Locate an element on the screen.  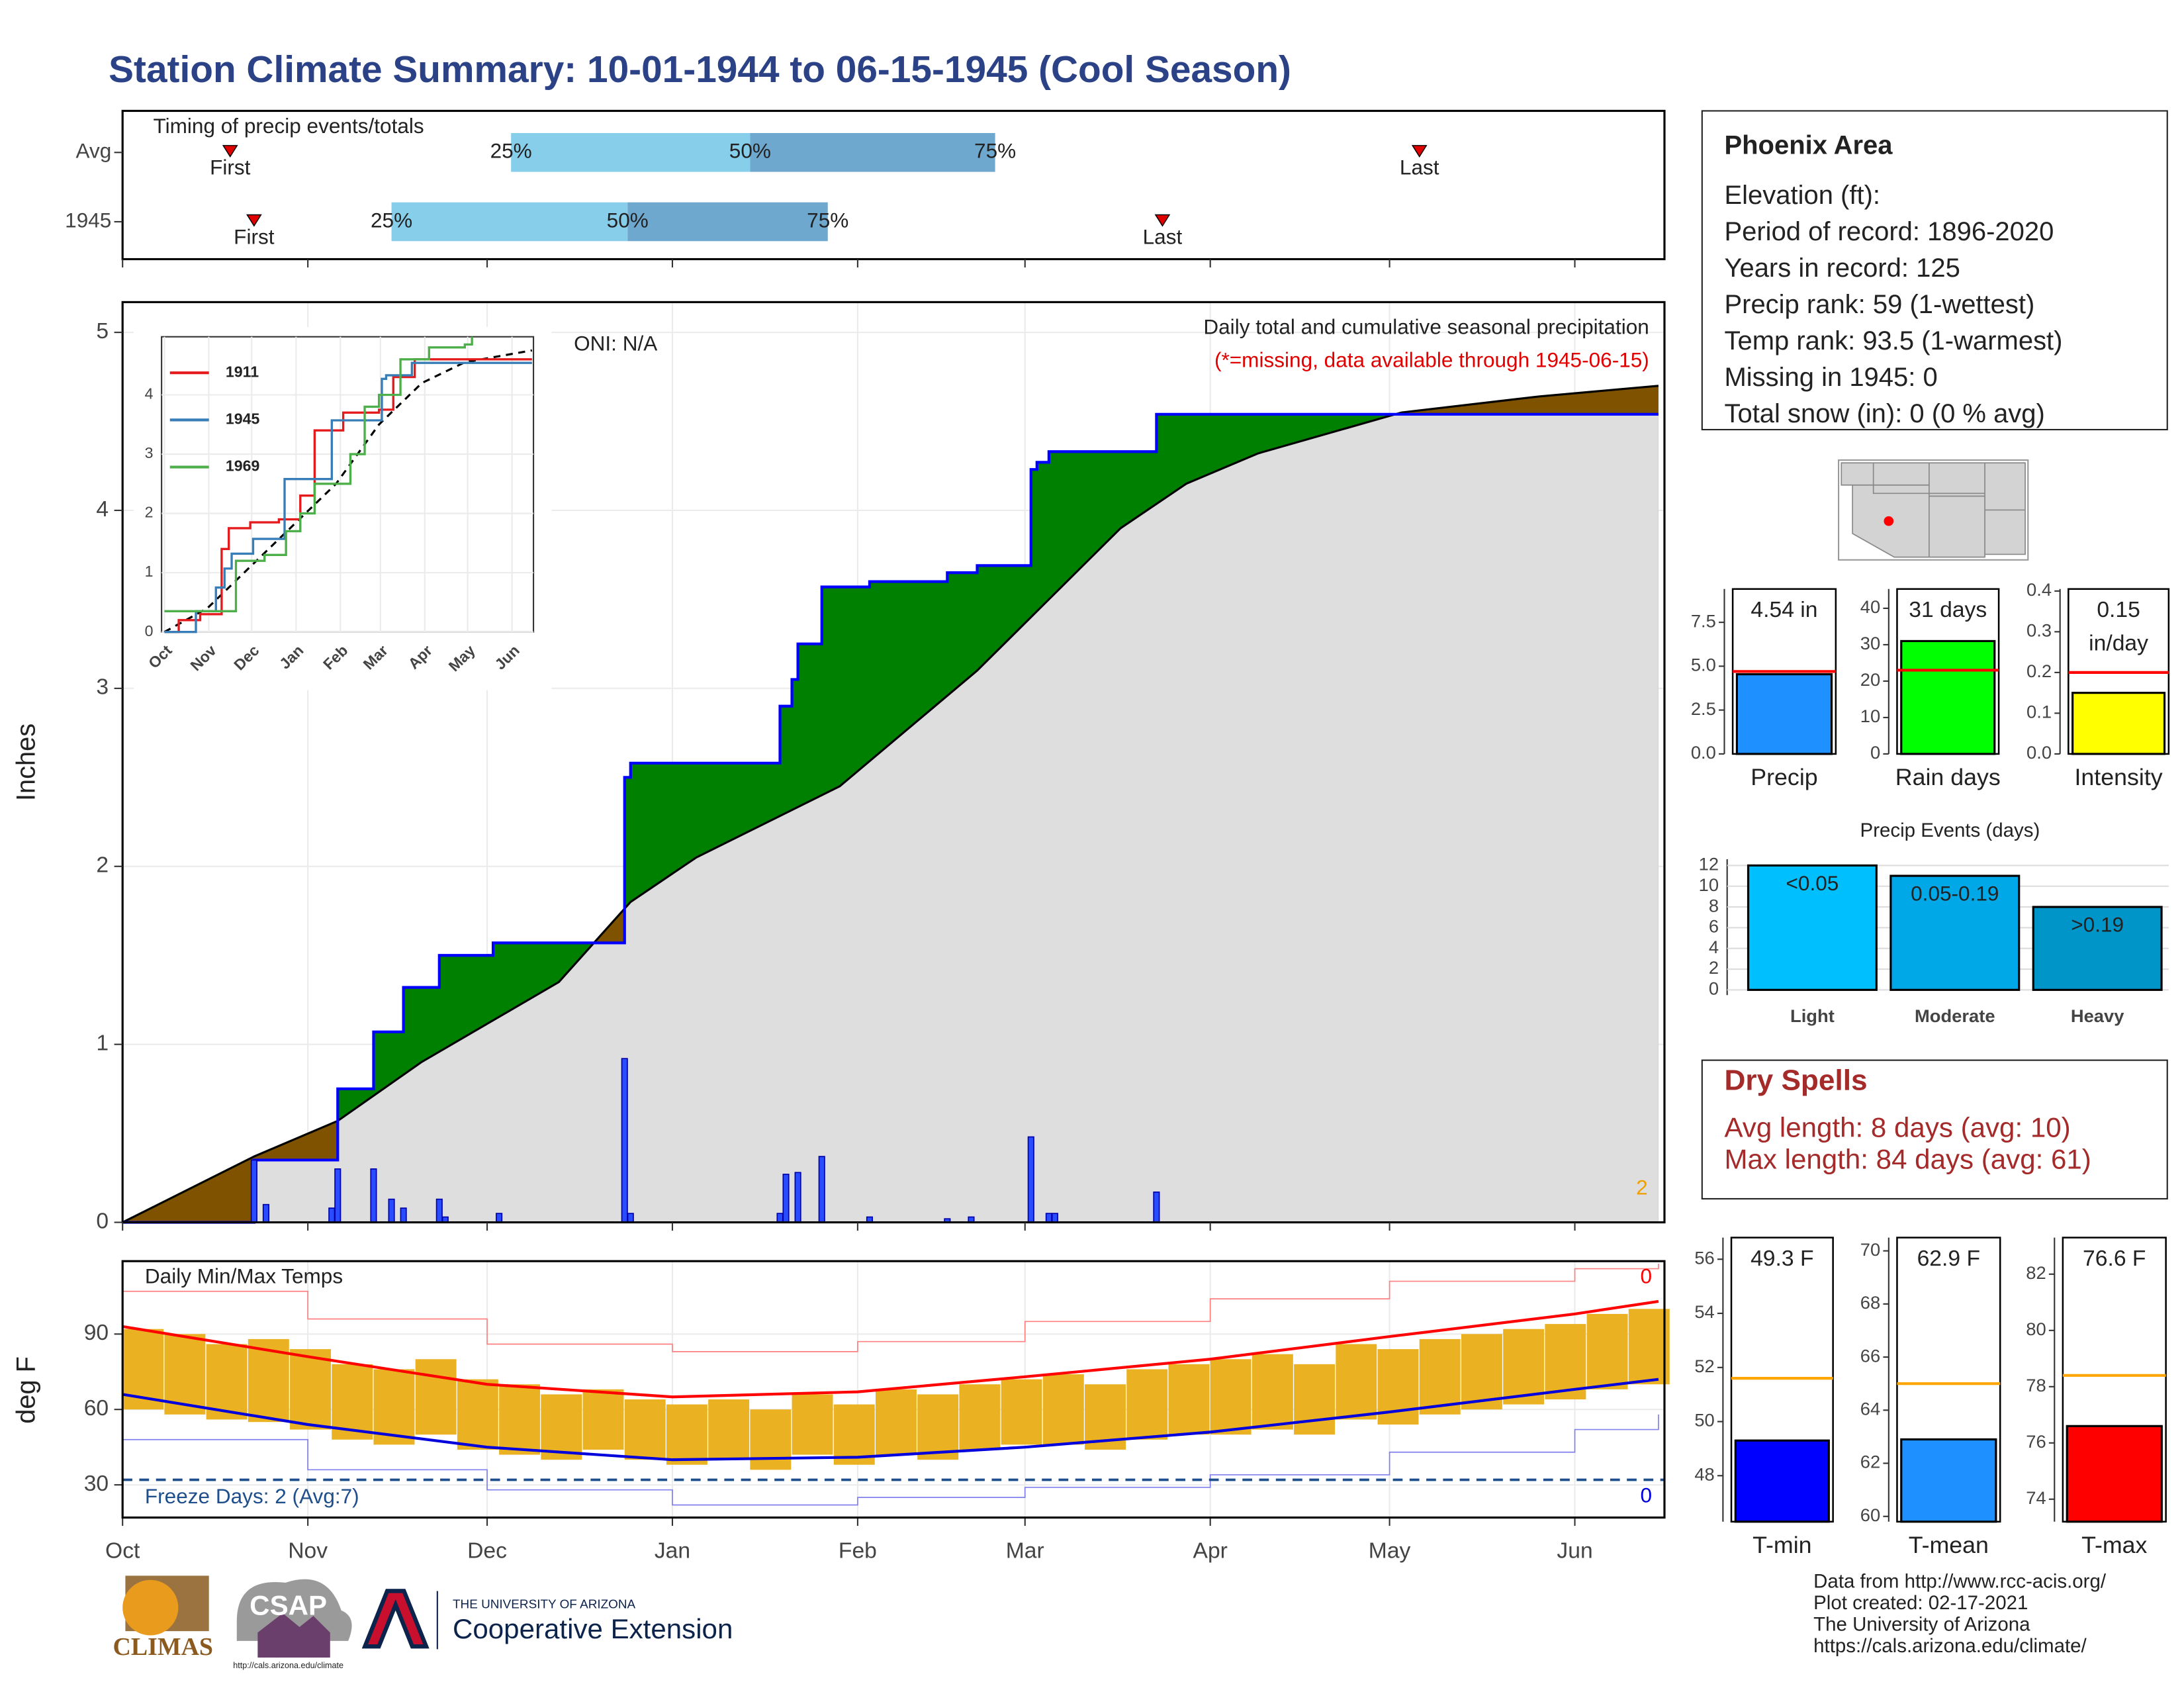
value-label: 62.9 F is located at coordinates (1948, 1258).